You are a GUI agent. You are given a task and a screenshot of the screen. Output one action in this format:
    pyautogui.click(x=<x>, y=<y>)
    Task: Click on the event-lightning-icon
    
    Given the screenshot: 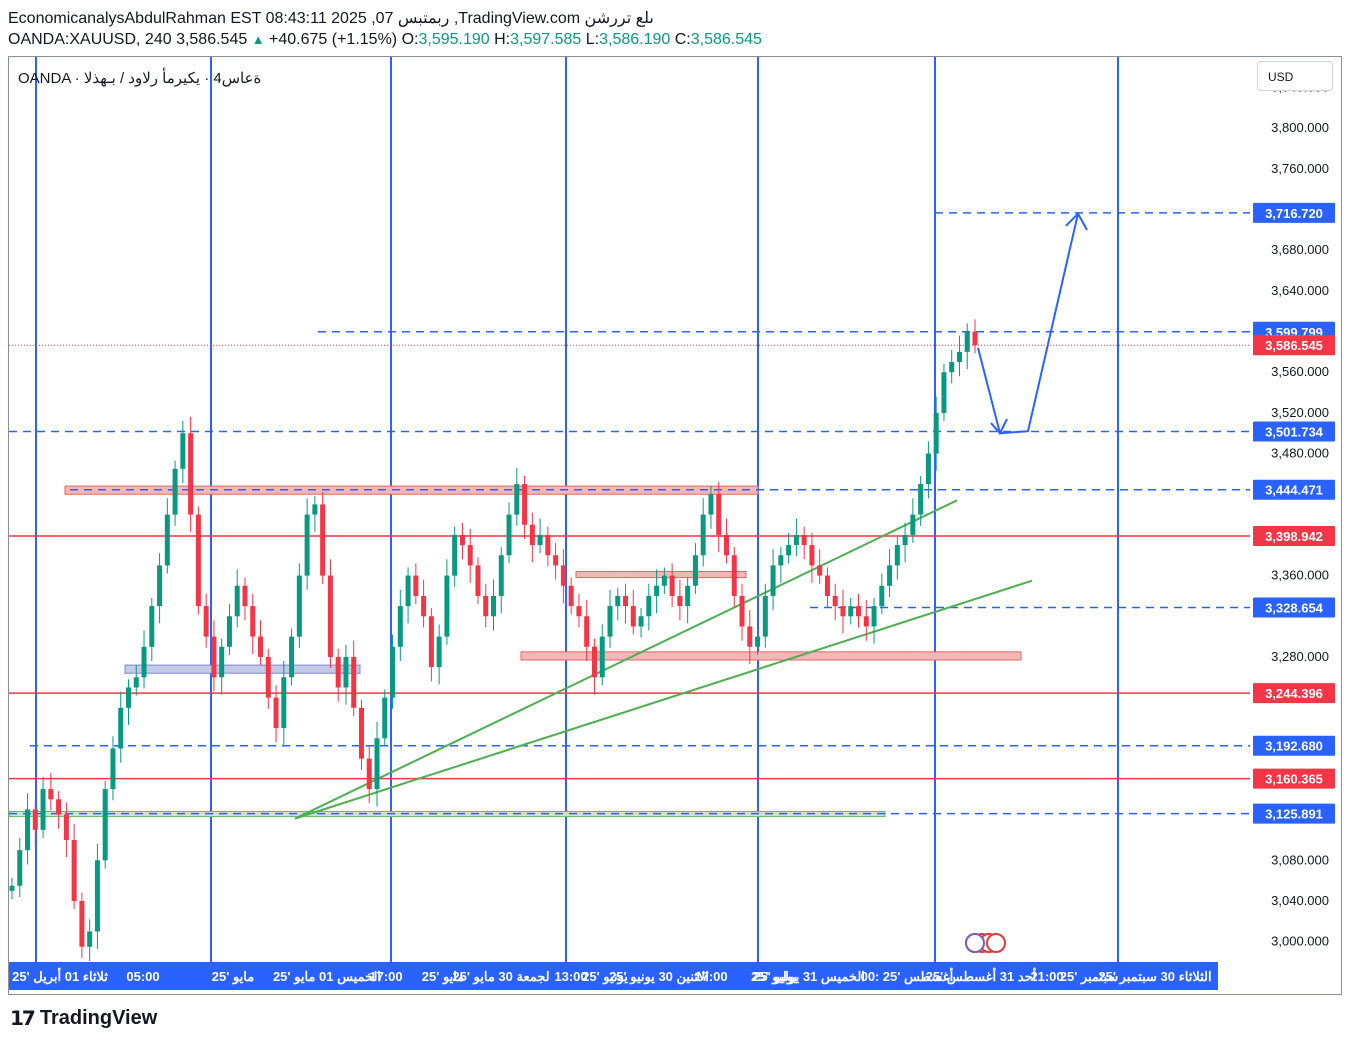 What is the action you would take?
    pyautogui.click(x=975, y=943)
    